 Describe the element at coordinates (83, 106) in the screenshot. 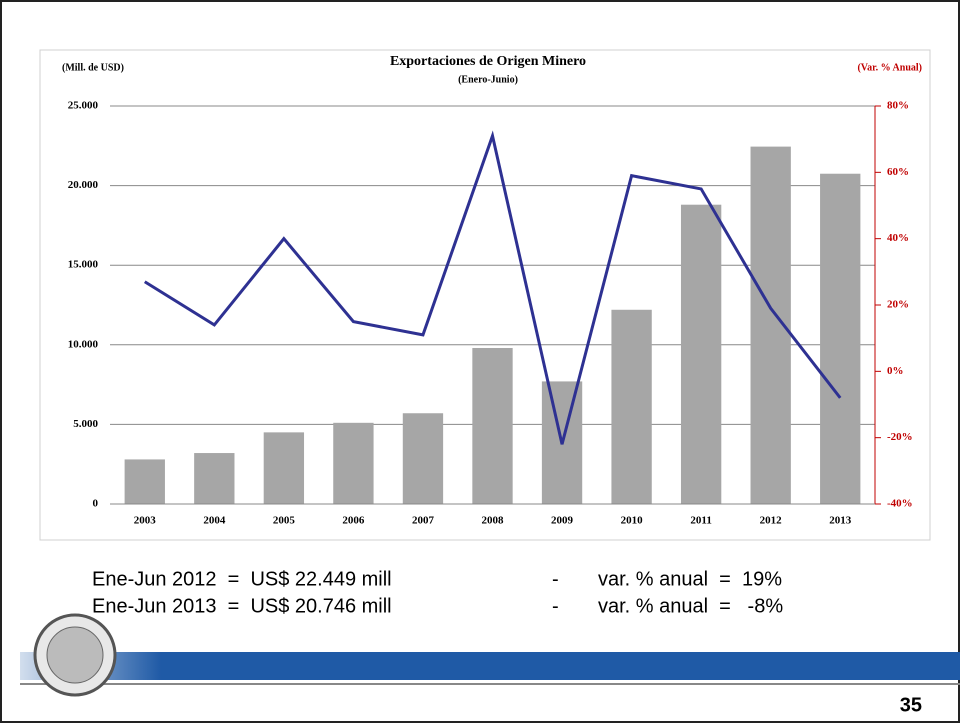

I see `y-tick-label: 25.000` at that location.